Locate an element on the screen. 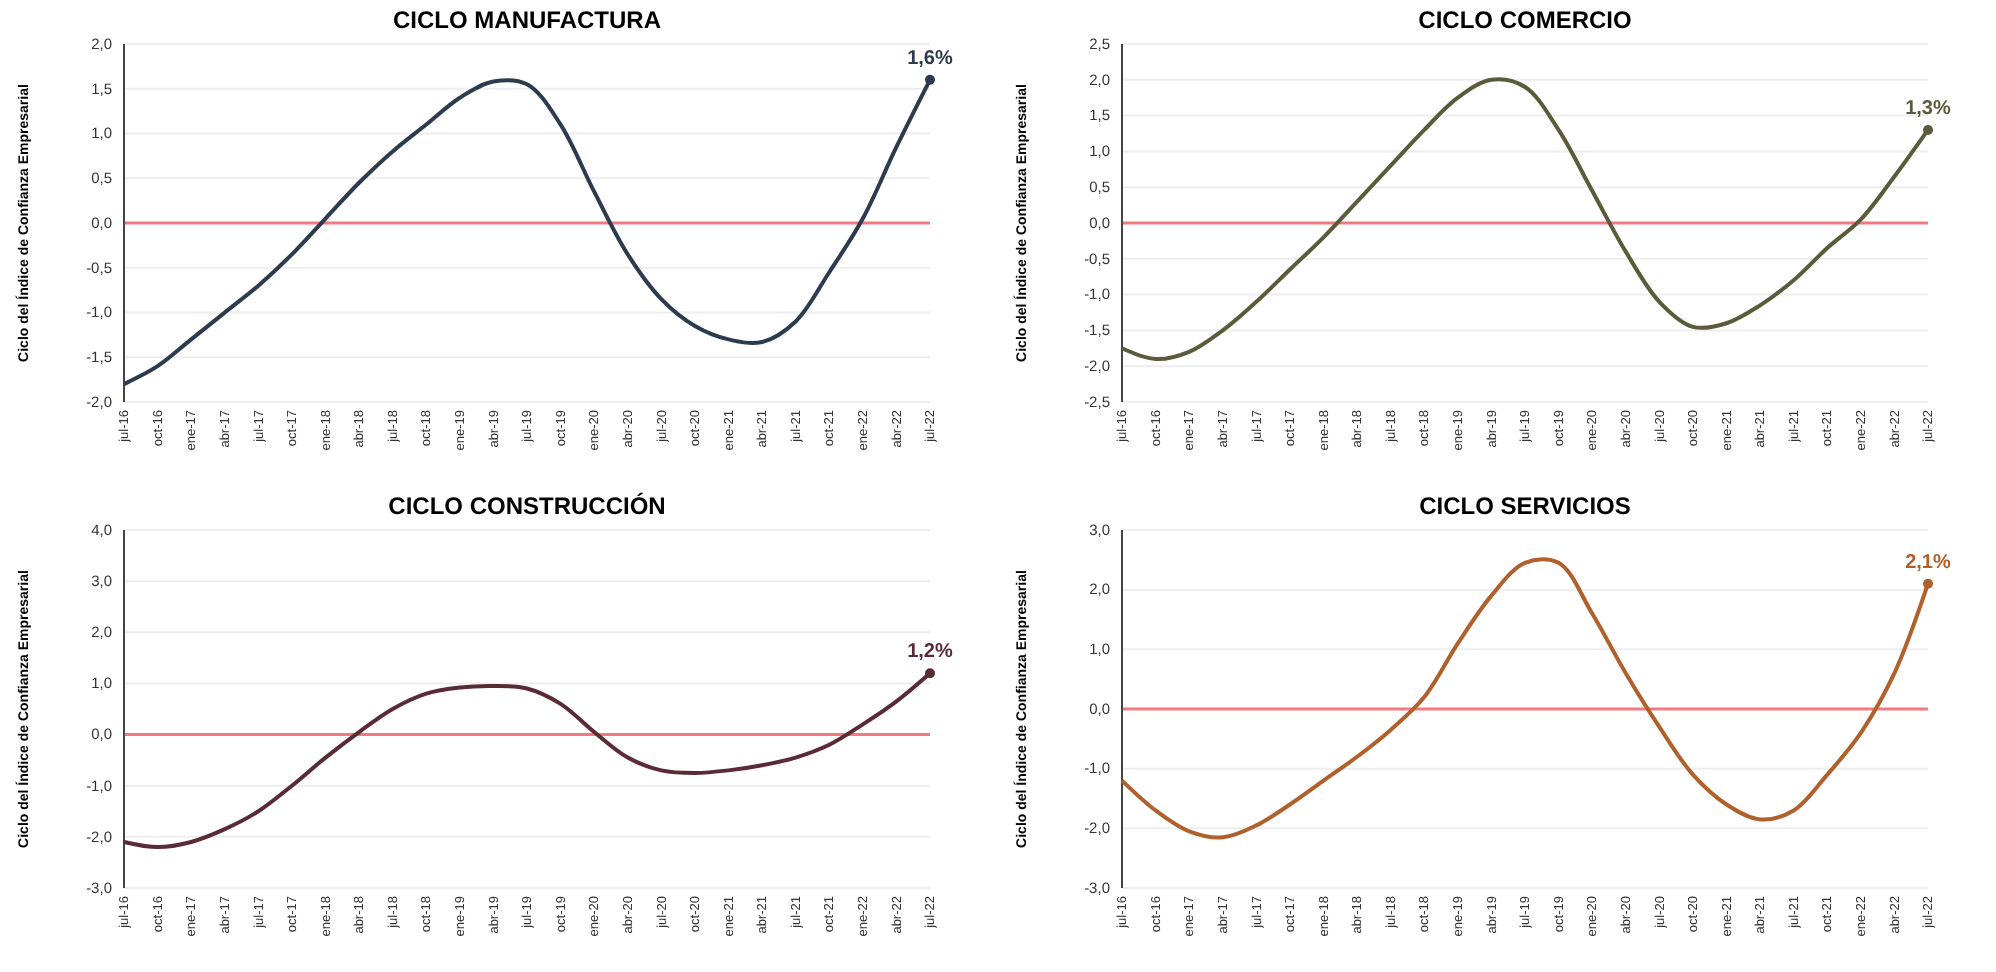 The width and height of the screenshot is (1996, 972). annotation: 1,2% is located at coordinates (930, 652).